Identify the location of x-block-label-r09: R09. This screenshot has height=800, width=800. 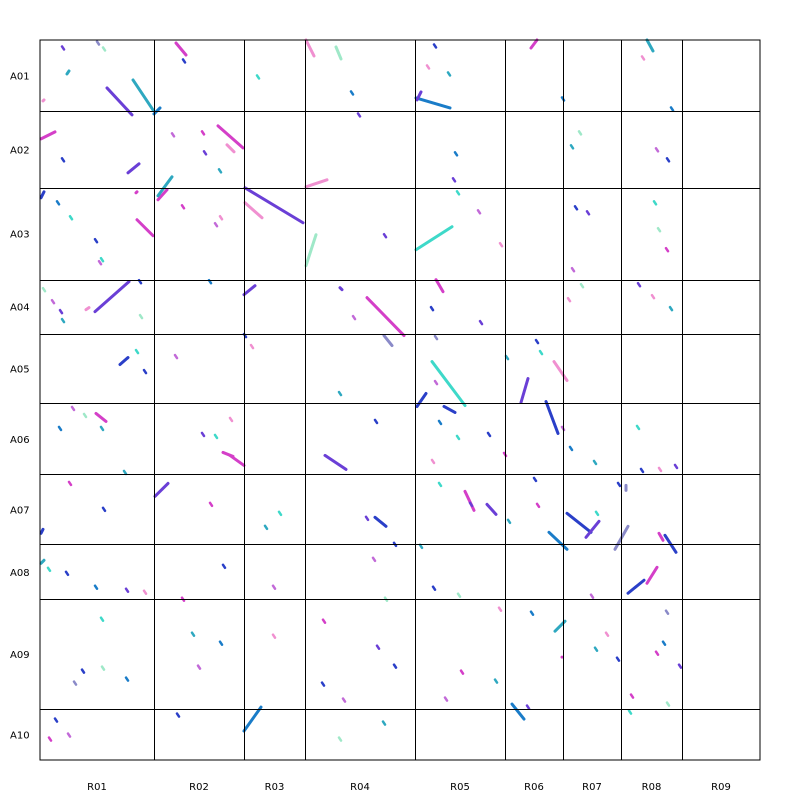
(721, 787).